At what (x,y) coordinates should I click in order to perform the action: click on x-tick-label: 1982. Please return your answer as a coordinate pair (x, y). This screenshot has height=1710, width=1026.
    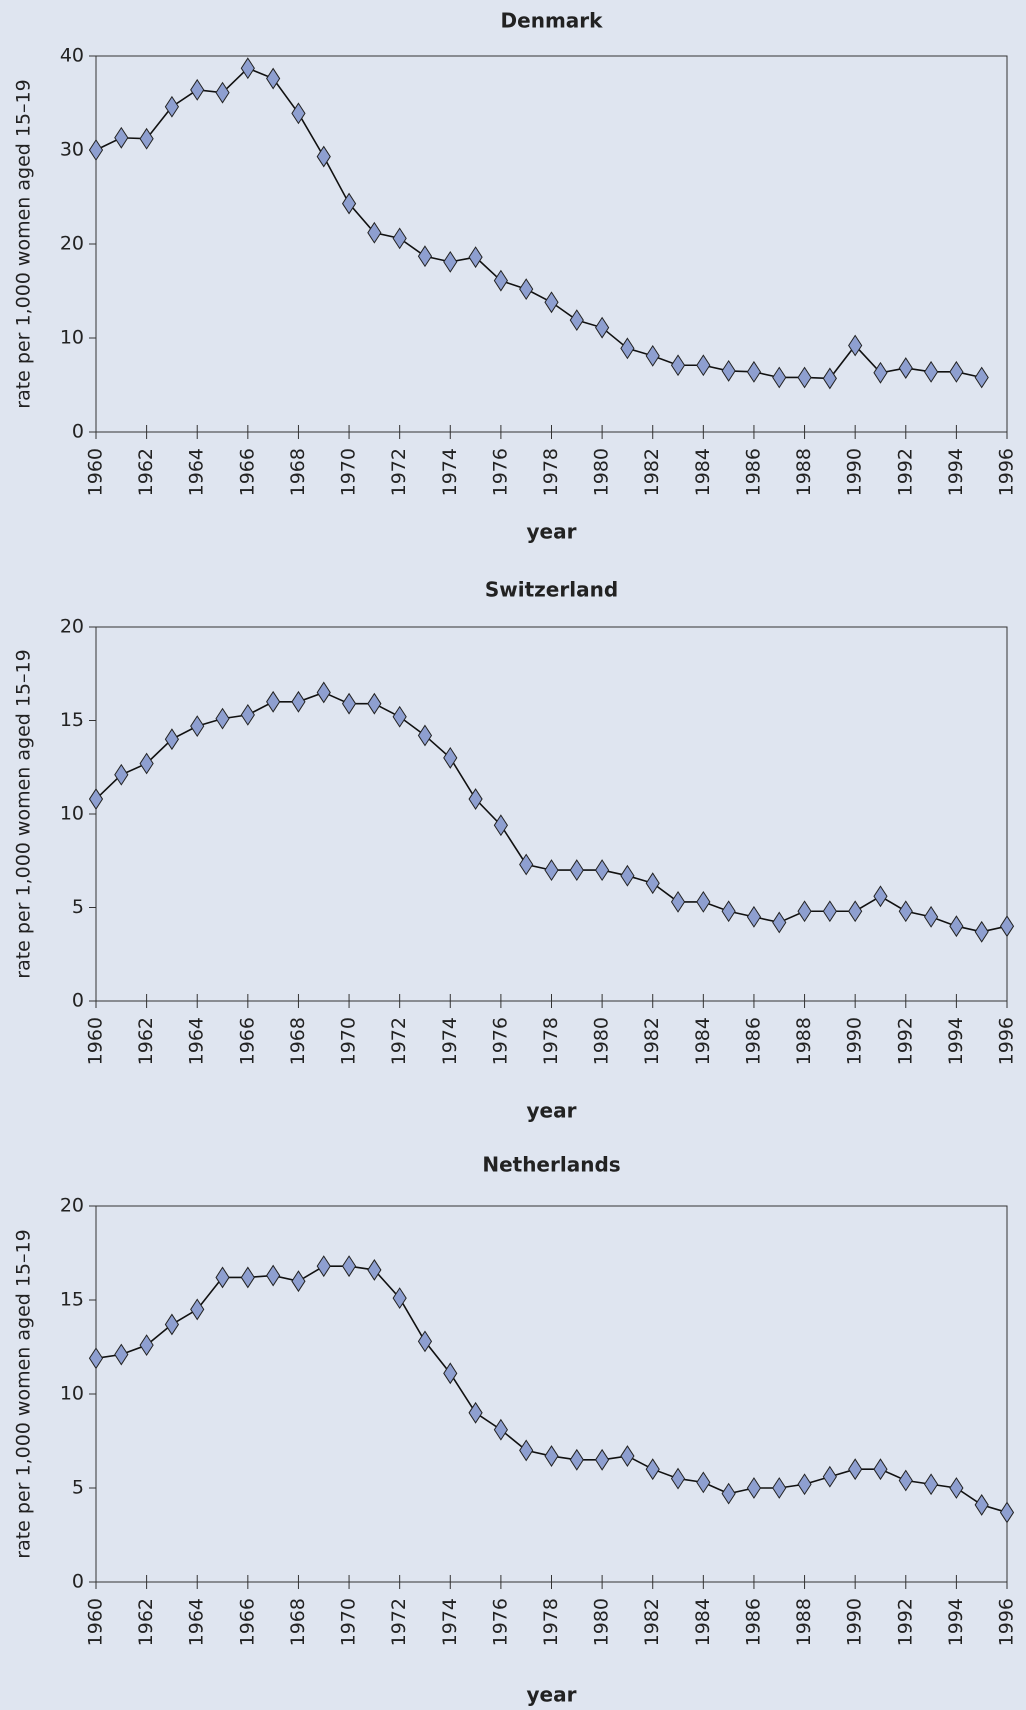
    Looking at the image, I should click on (652, 1041).